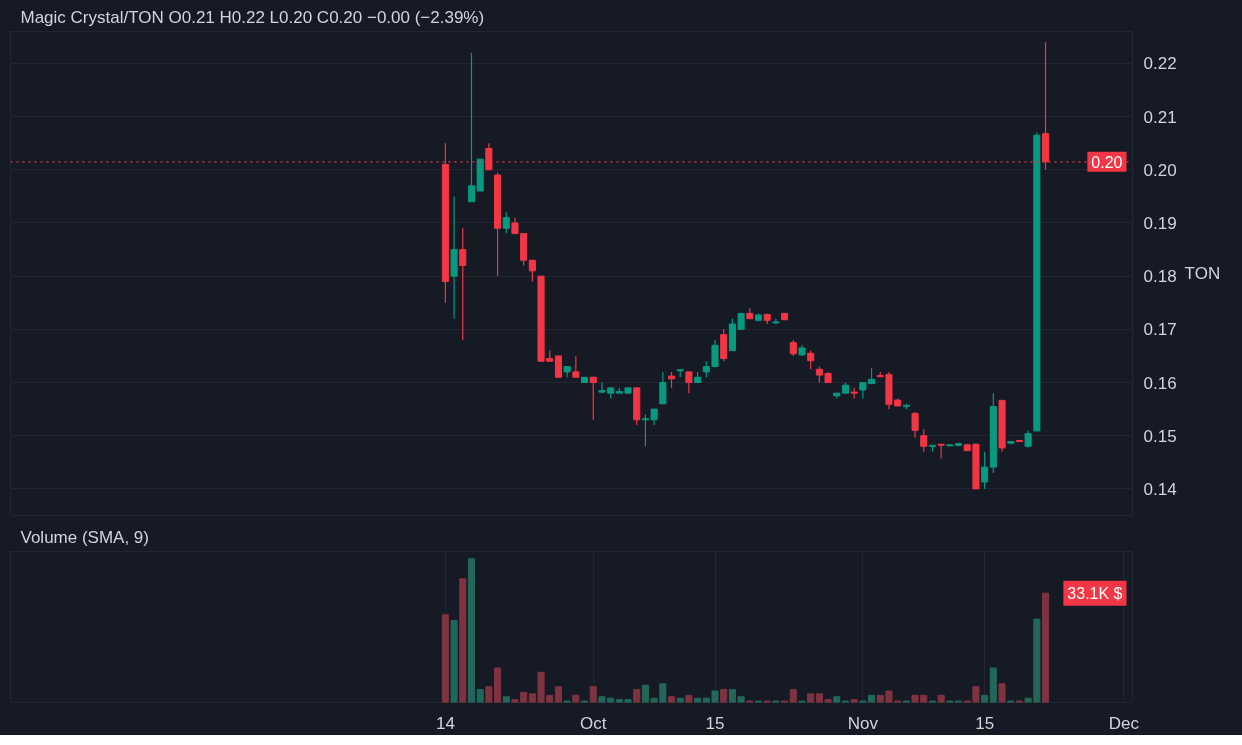 The image size is (1242, 745). What do you see at coordinates (1107, 162) in the screenshot?
I see `ref-line-label: 0.20` at bounding box center [1107, 162].